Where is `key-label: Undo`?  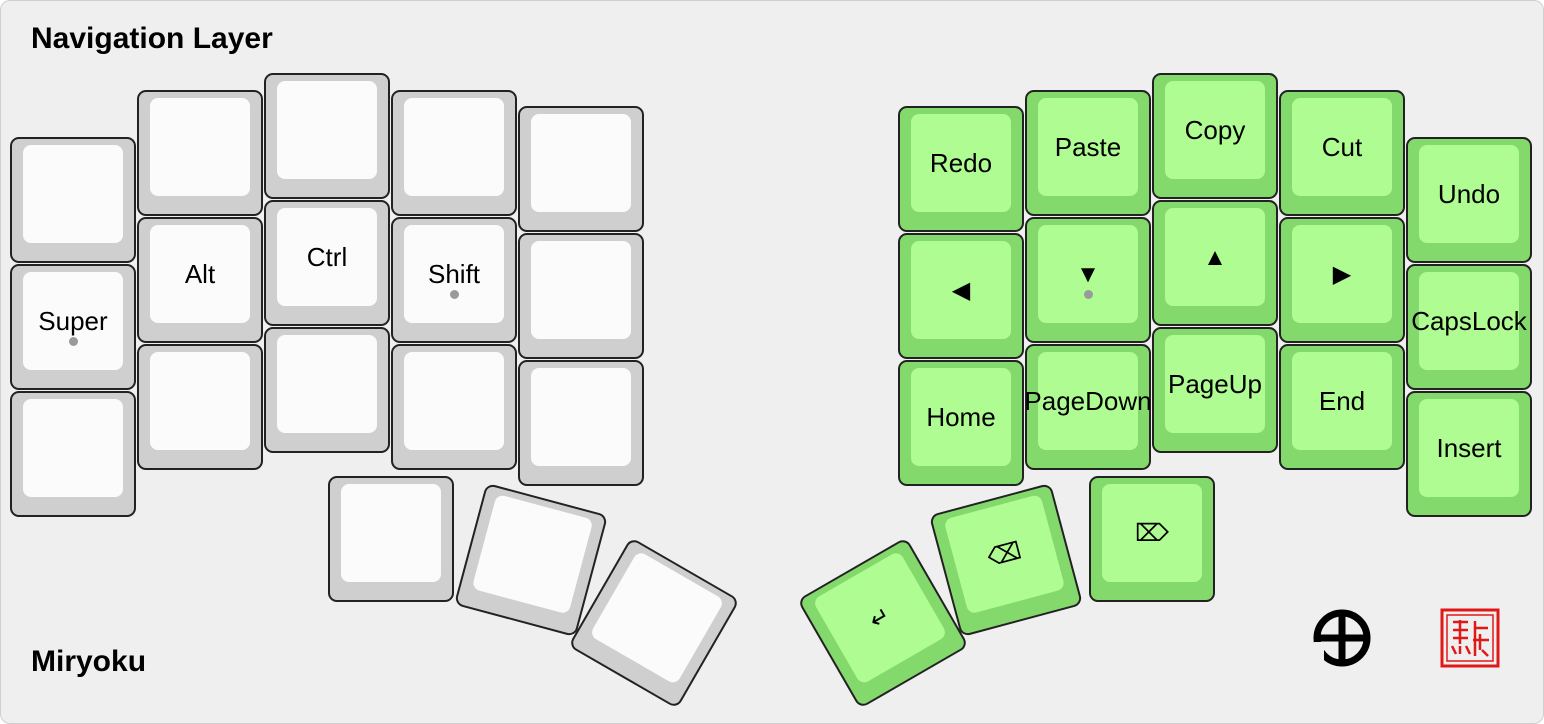
key-label: Undo is located at coordinates (1469, 193).